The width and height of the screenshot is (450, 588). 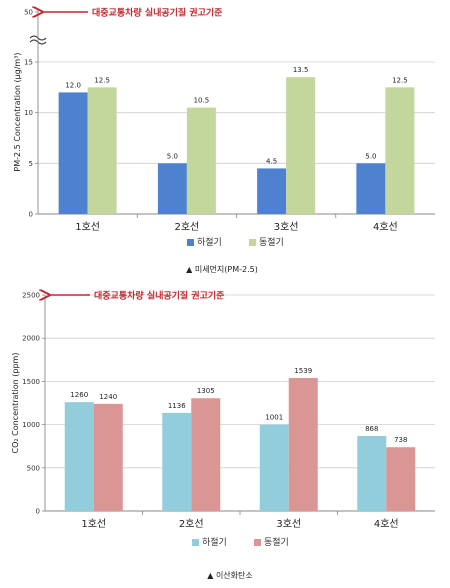 What do you see at coordinates (28, 63) in the screenshot?
I see `y-tick-label: 15` at bounding box center [28, 63].